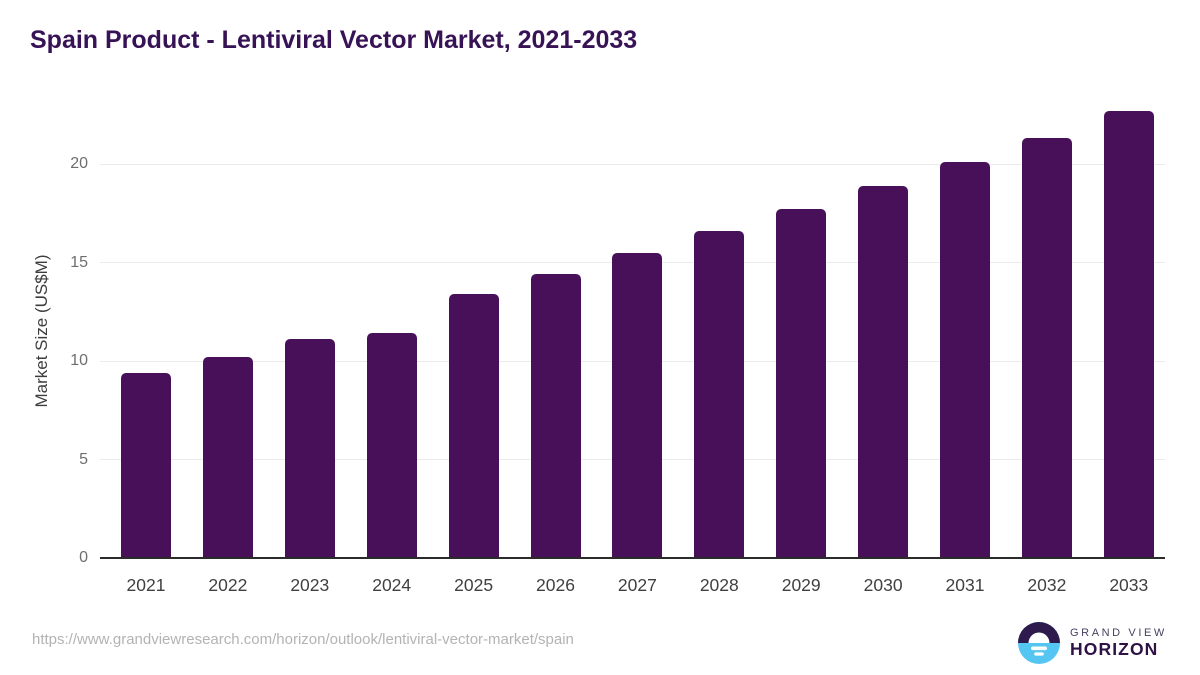 Image resolution: width=1200 pixels, height=675 pixels. Describe the element at coordinates (719, 585) in the screenshot. I see `x-tick-label-2028: 2028` at that location.